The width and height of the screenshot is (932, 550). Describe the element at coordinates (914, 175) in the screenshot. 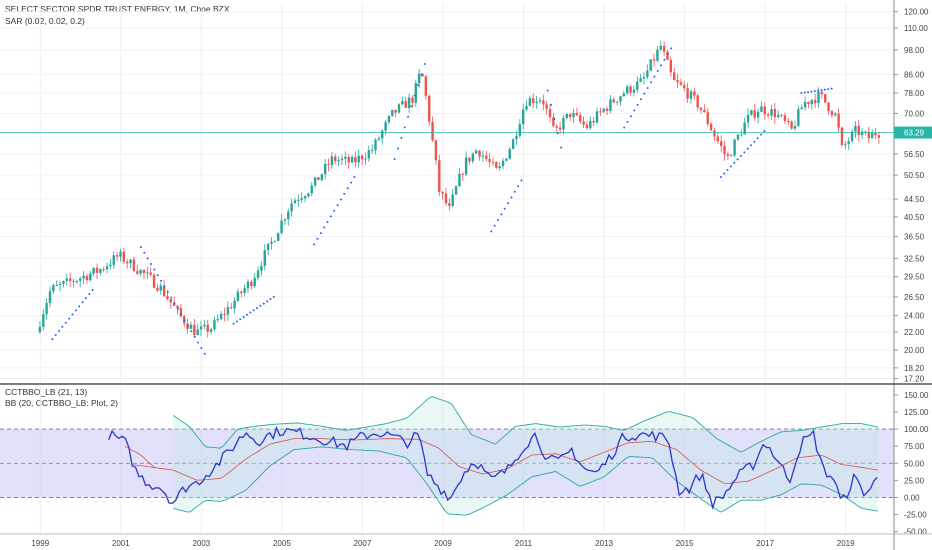

I see `y-tick-label: 50.50` at that location.